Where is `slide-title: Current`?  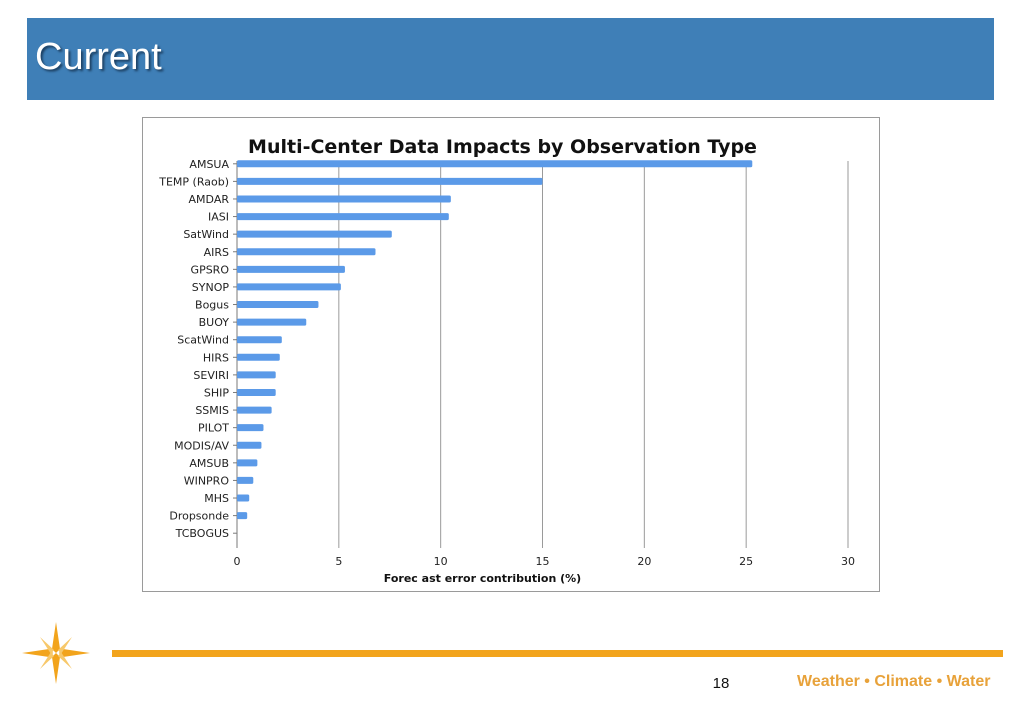 slide-title: Current is located at coordinates (98, 57).